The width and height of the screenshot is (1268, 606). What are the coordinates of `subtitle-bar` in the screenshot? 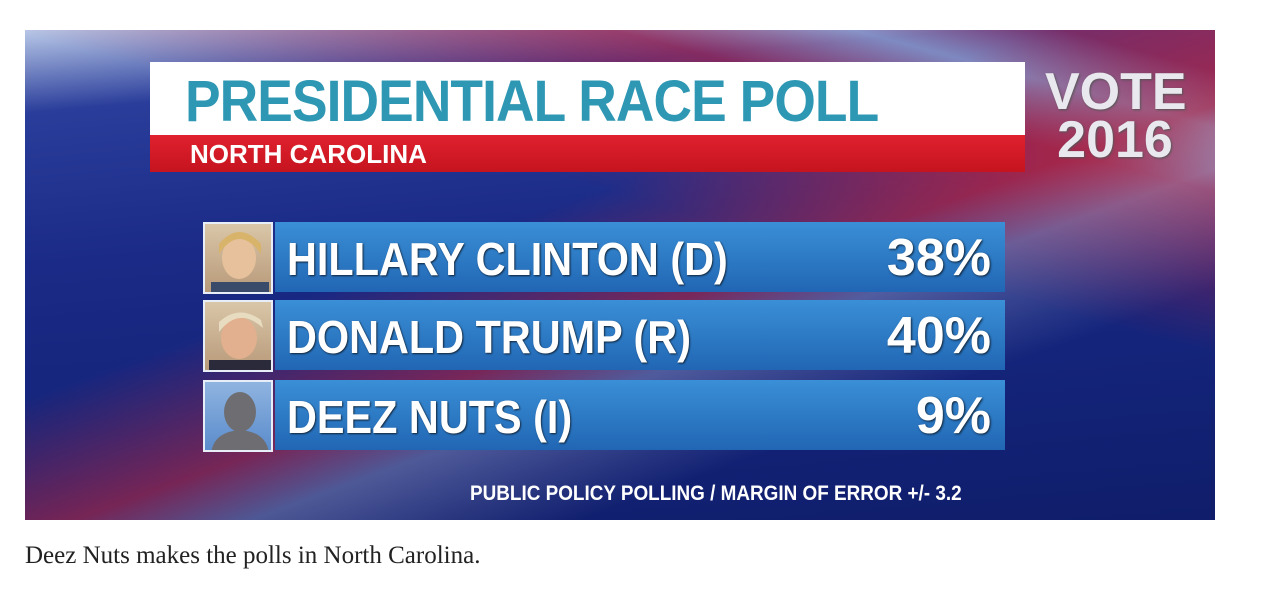 It's located at (587, 153).